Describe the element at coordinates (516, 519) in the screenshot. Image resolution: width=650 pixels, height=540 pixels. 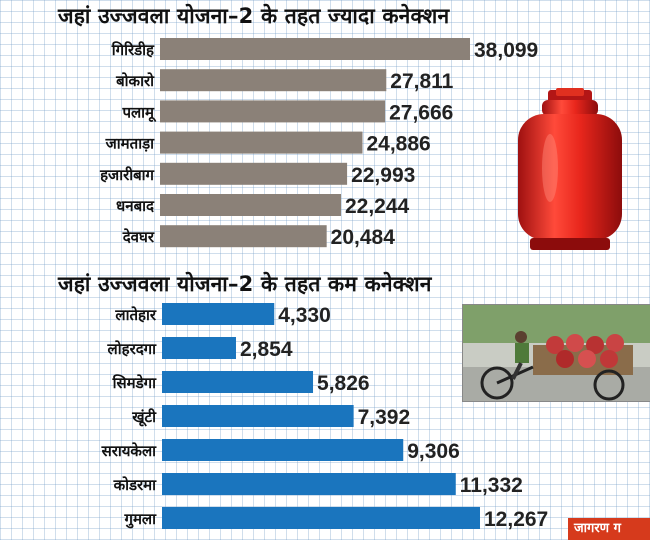
I see `bottom-value-label: 12,267` at that location.